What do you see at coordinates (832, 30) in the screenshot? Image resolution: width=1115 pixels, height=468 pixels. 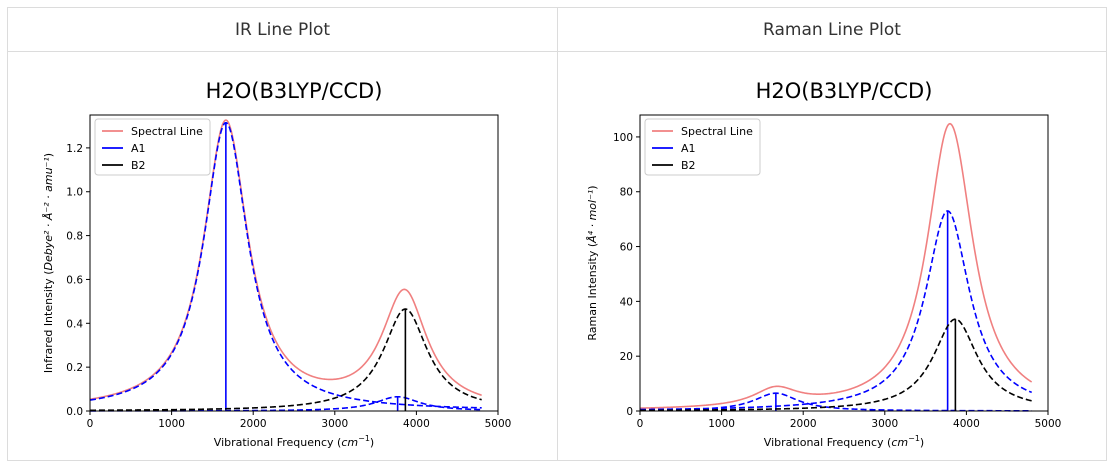 I see `raman-panel-header: Raman Line Plot` at bounding box center [832, 30].